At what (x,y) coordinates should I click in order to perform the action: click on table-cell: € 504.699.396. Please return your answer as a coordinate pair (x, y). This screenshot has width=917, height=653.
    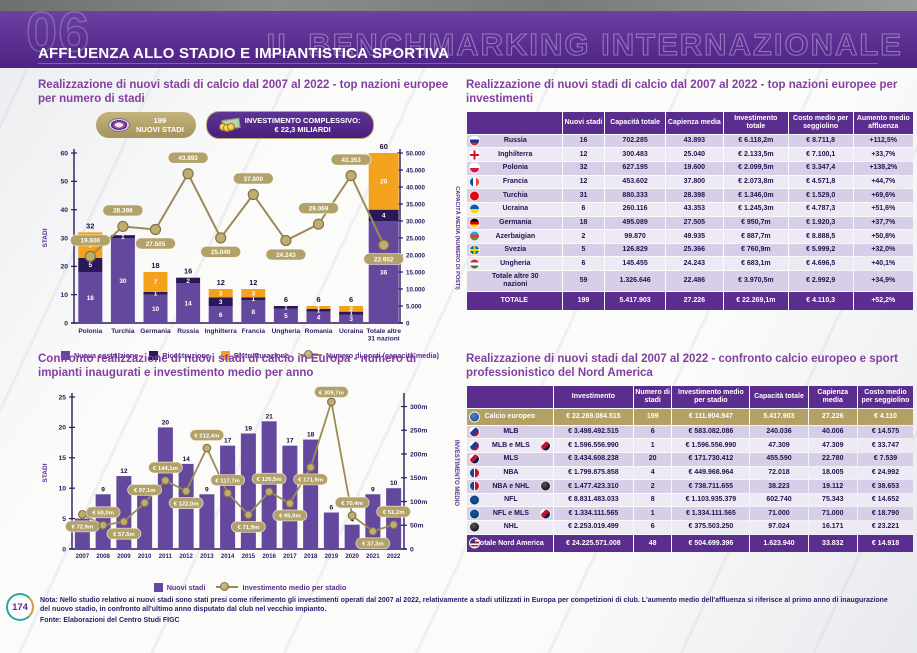
    Looking at the image, I should click on (711, 543).